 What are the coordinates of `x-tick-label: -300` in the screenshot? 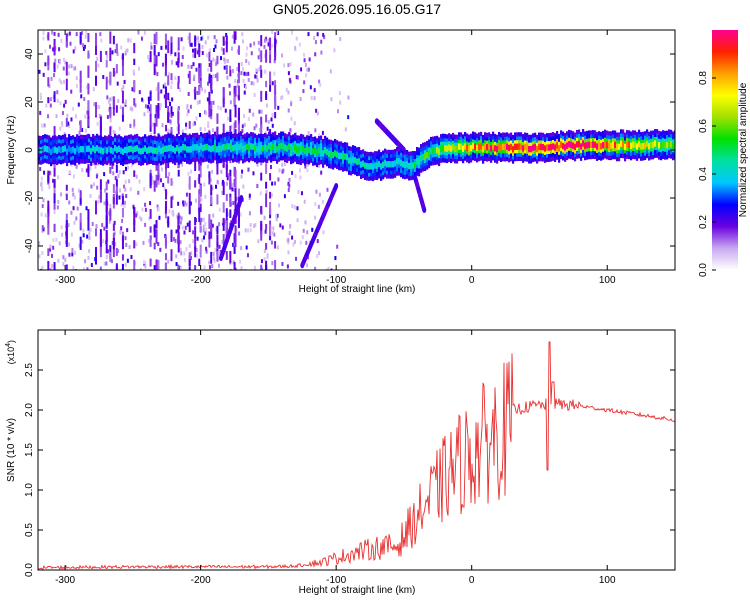 It's located at (65, 580).